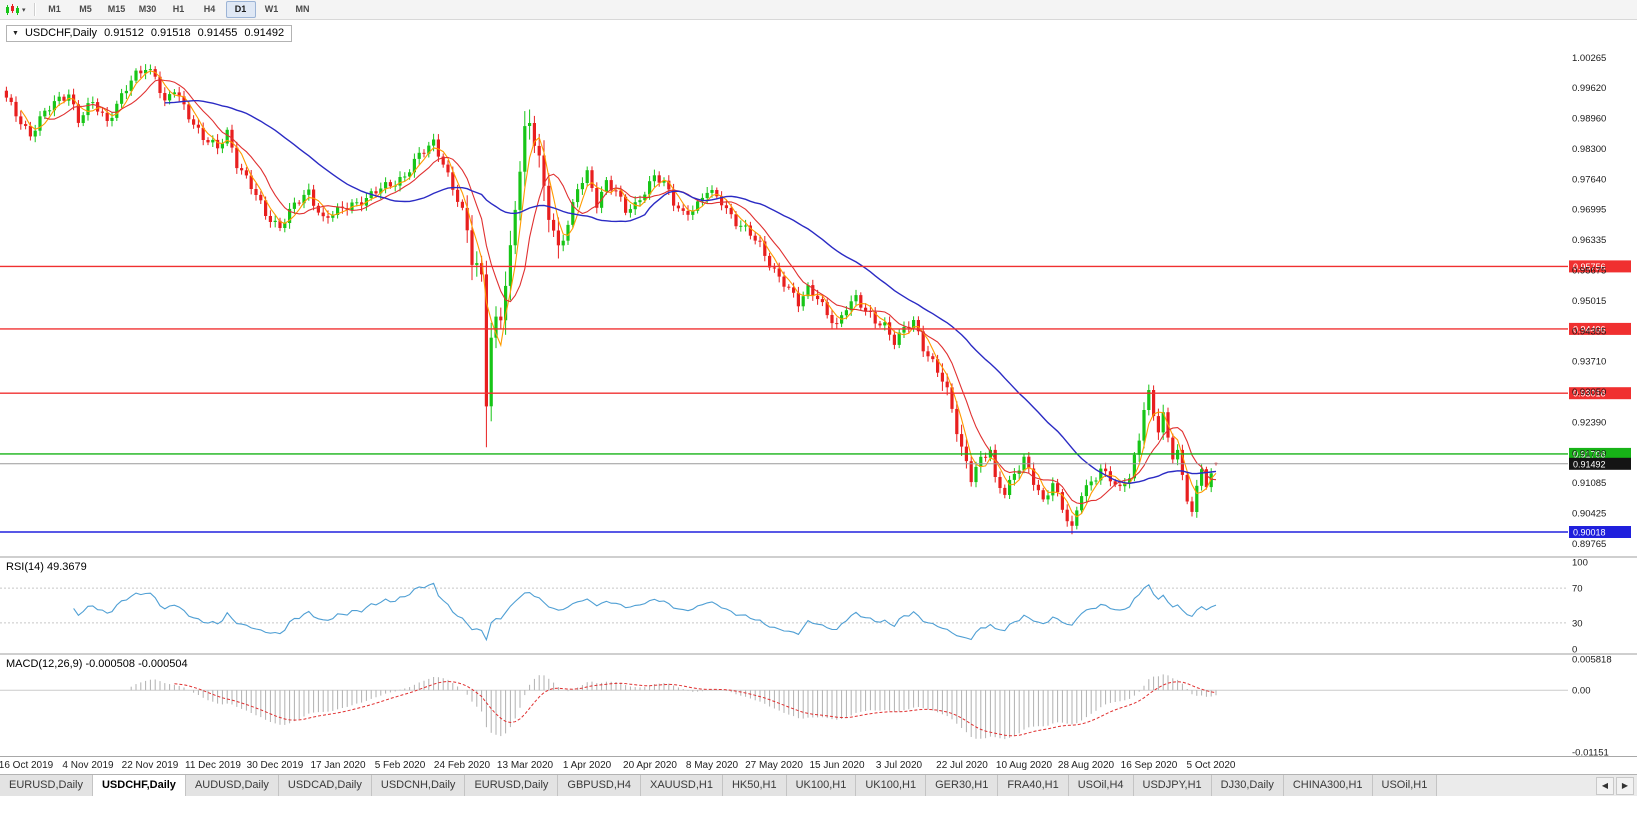 The image size is (1637, 834). I want to click on chart-tab-hk50-h1: HK50,H1, so click(754, 785).